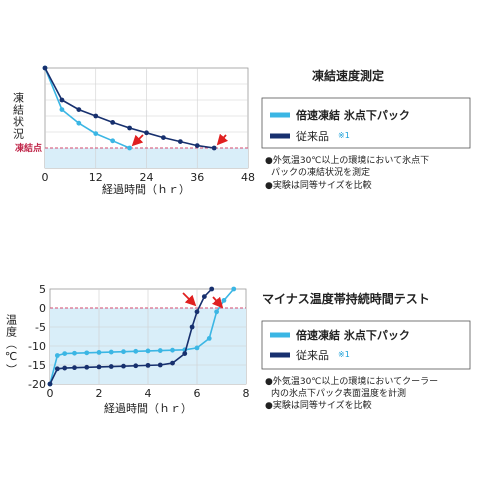  I want to click on chart1-x-tick-label: 36, so click(197, 177).